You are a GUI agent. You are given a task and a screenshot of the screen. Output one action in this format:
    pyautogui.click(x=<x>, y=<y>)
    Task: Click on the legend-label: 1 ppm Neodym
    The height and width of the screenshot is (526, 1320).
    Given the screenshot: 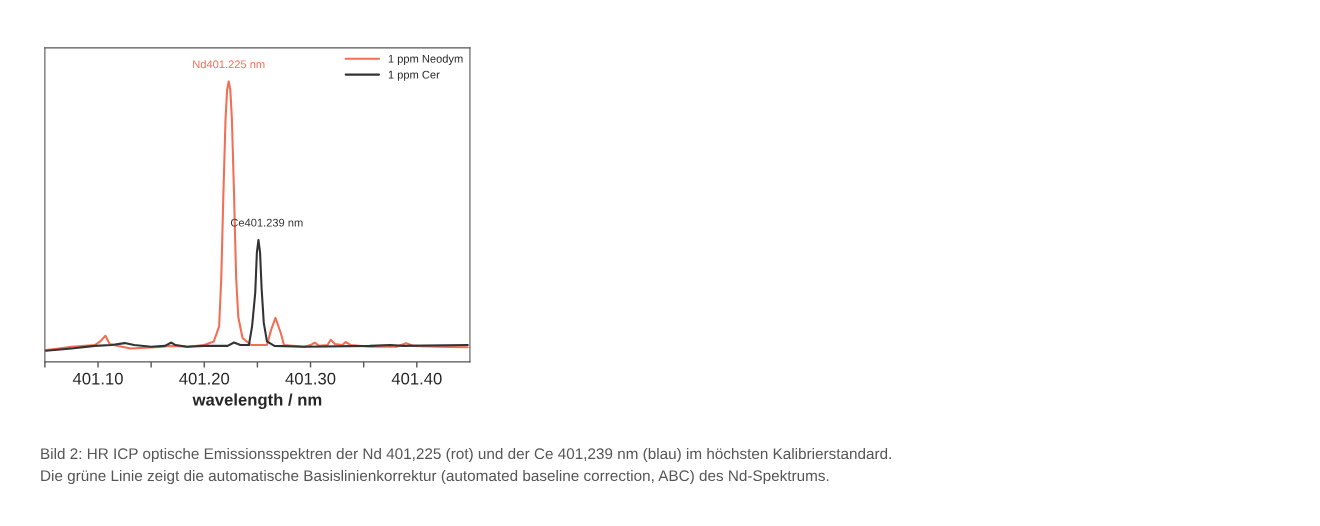 What is the action you would take?
    pyautogui.click(x=425, y=59)
    